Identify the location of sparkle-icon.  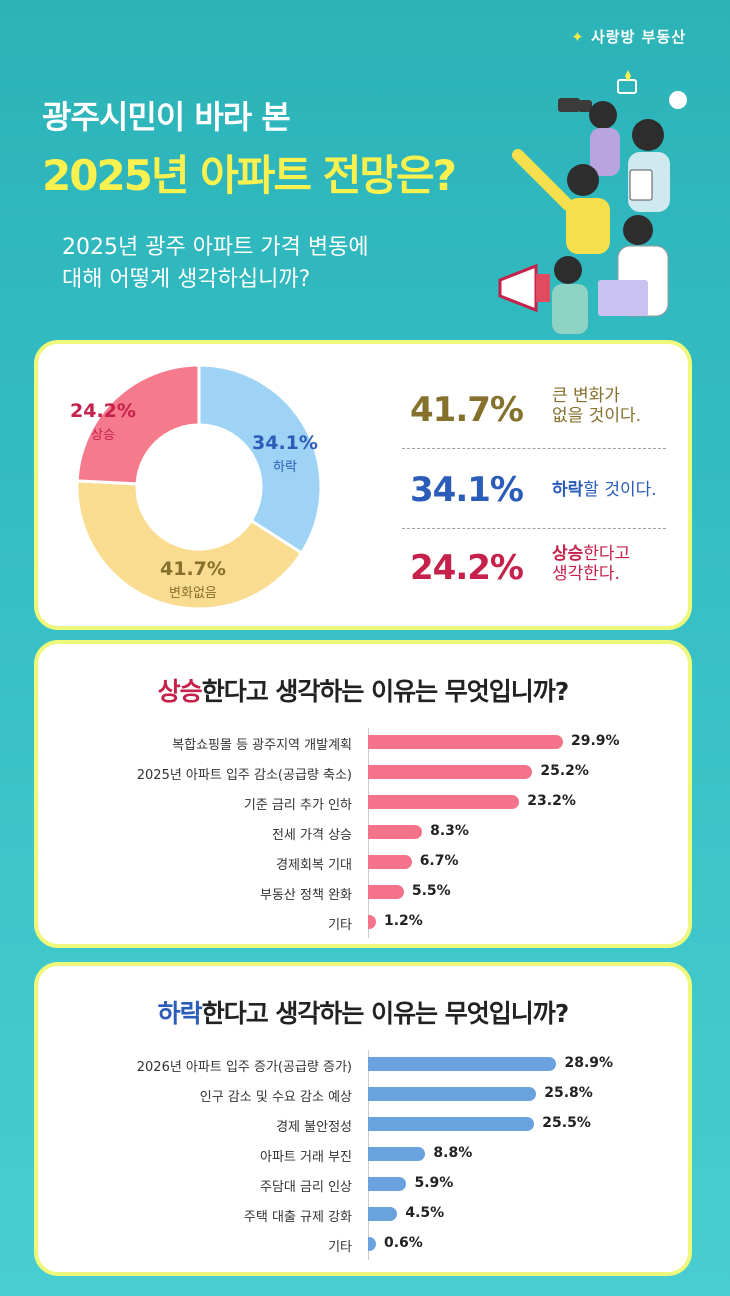
(628, 76).